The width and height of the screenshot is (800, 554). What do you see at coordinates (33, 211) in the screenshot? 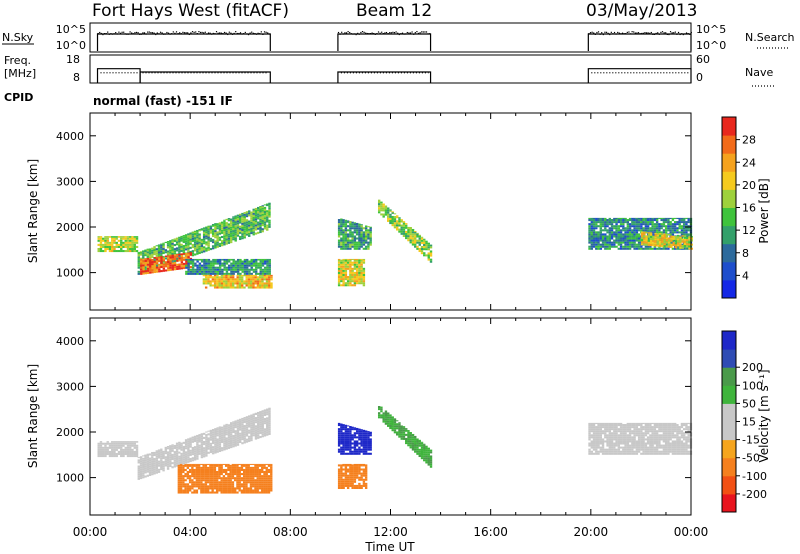
I see `power-ylabel: Slant Range [km]` at bounding box center [33, 211].